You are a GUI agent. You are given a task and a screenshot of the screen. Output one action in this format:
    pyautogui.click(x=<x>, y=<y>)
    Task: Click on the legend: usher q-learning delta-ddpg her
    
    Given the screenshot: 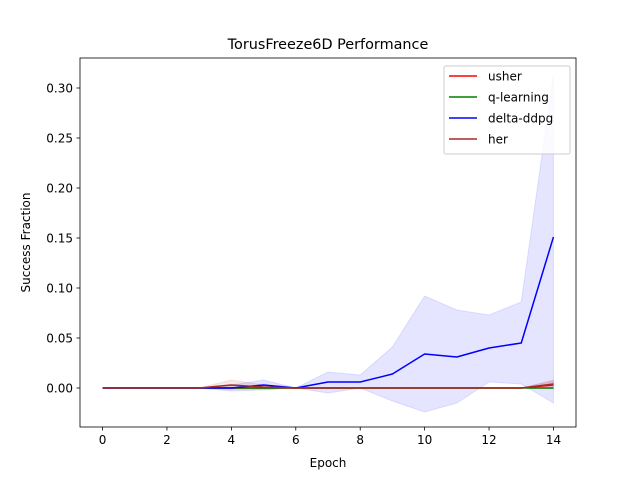 What is the action you would take?
    pyautogui.click(x=507, y=110)
    